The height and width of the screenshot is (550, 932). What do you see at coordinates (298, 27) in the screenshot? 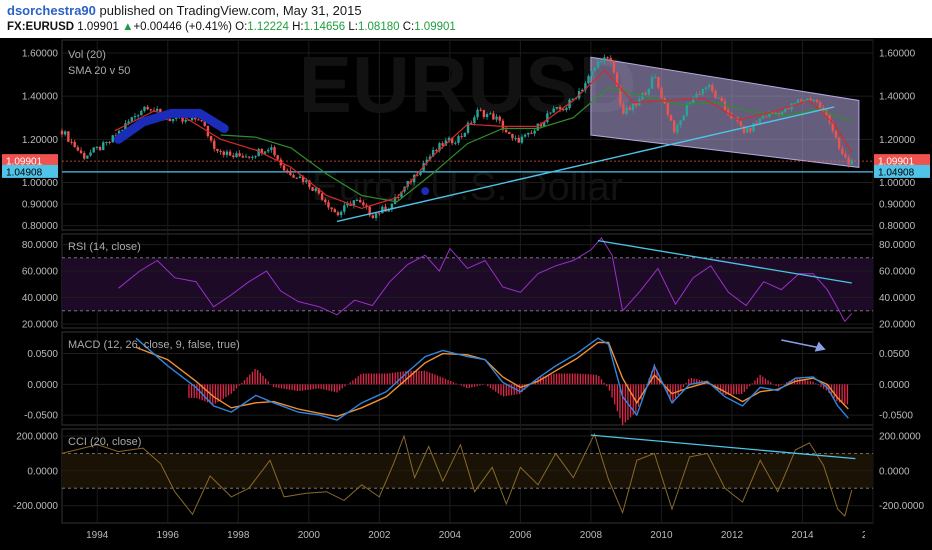
I see `high-label: H:` at bounding box center [298, 27].